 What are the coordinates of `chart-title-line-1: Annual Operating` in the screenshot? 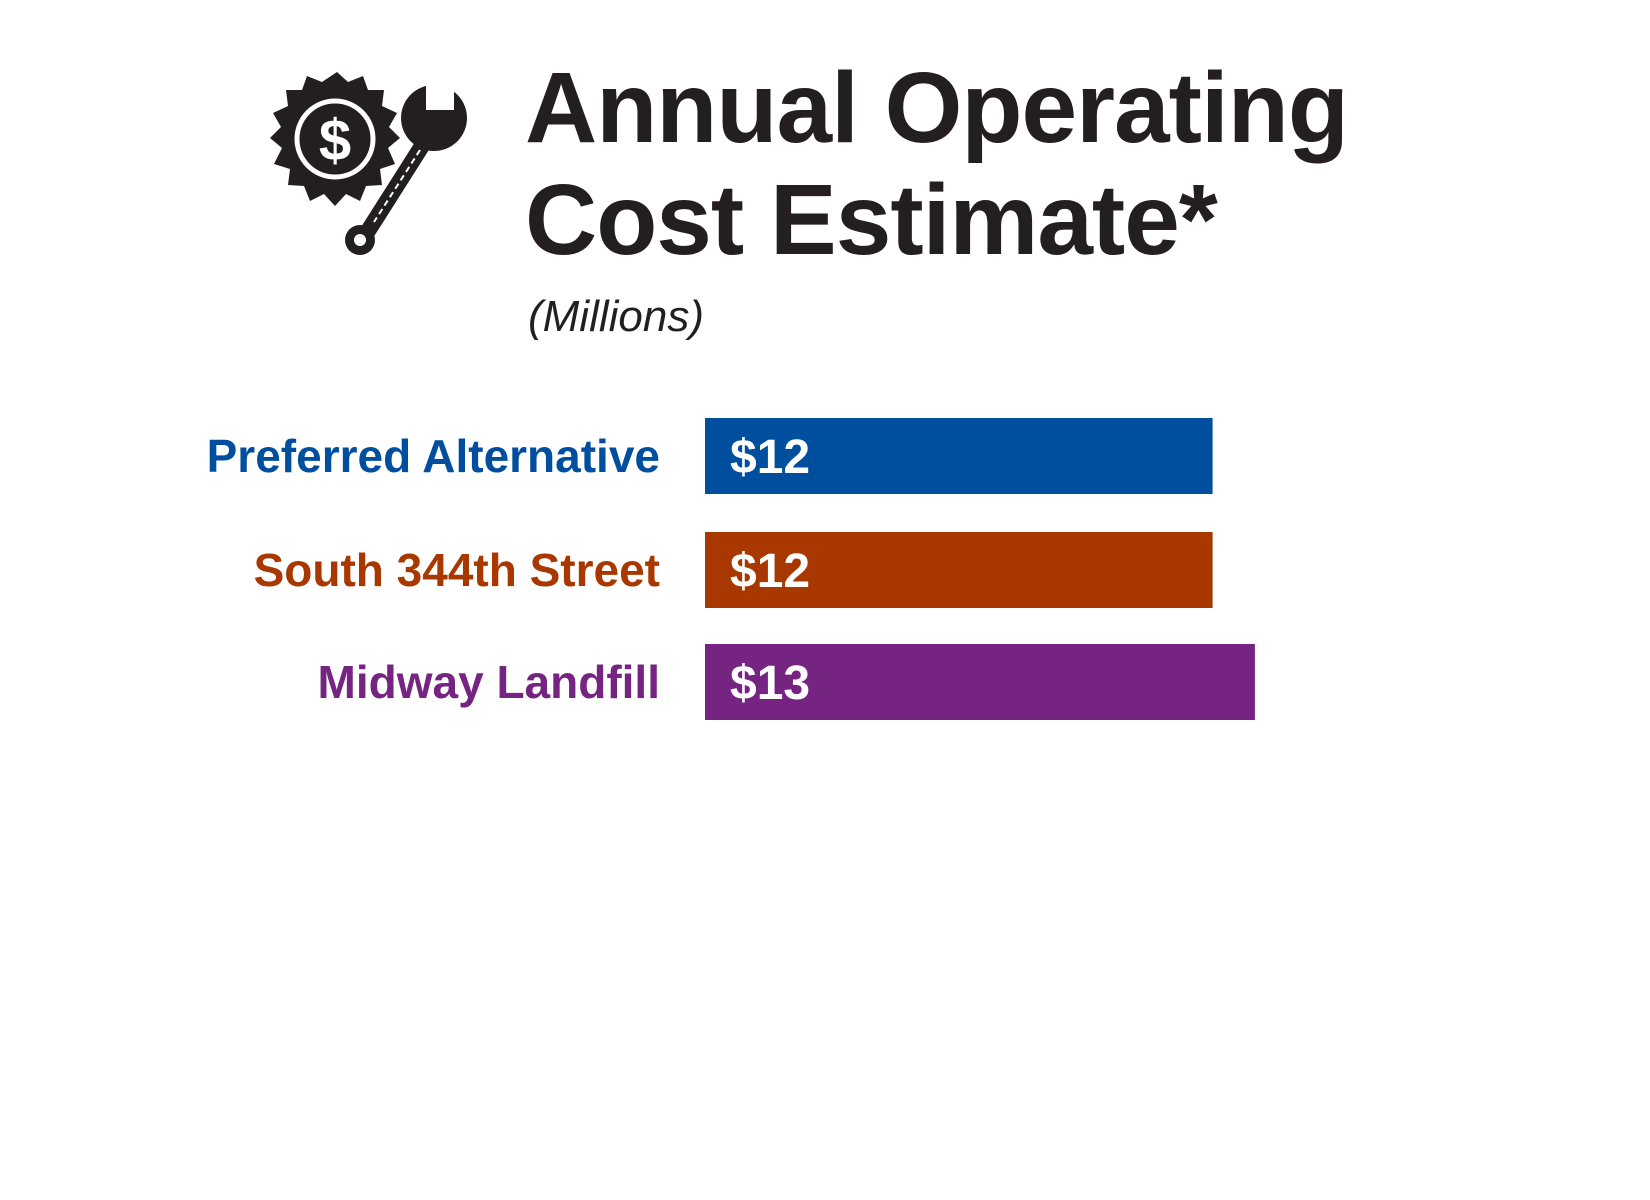 It's located at (937, 108).